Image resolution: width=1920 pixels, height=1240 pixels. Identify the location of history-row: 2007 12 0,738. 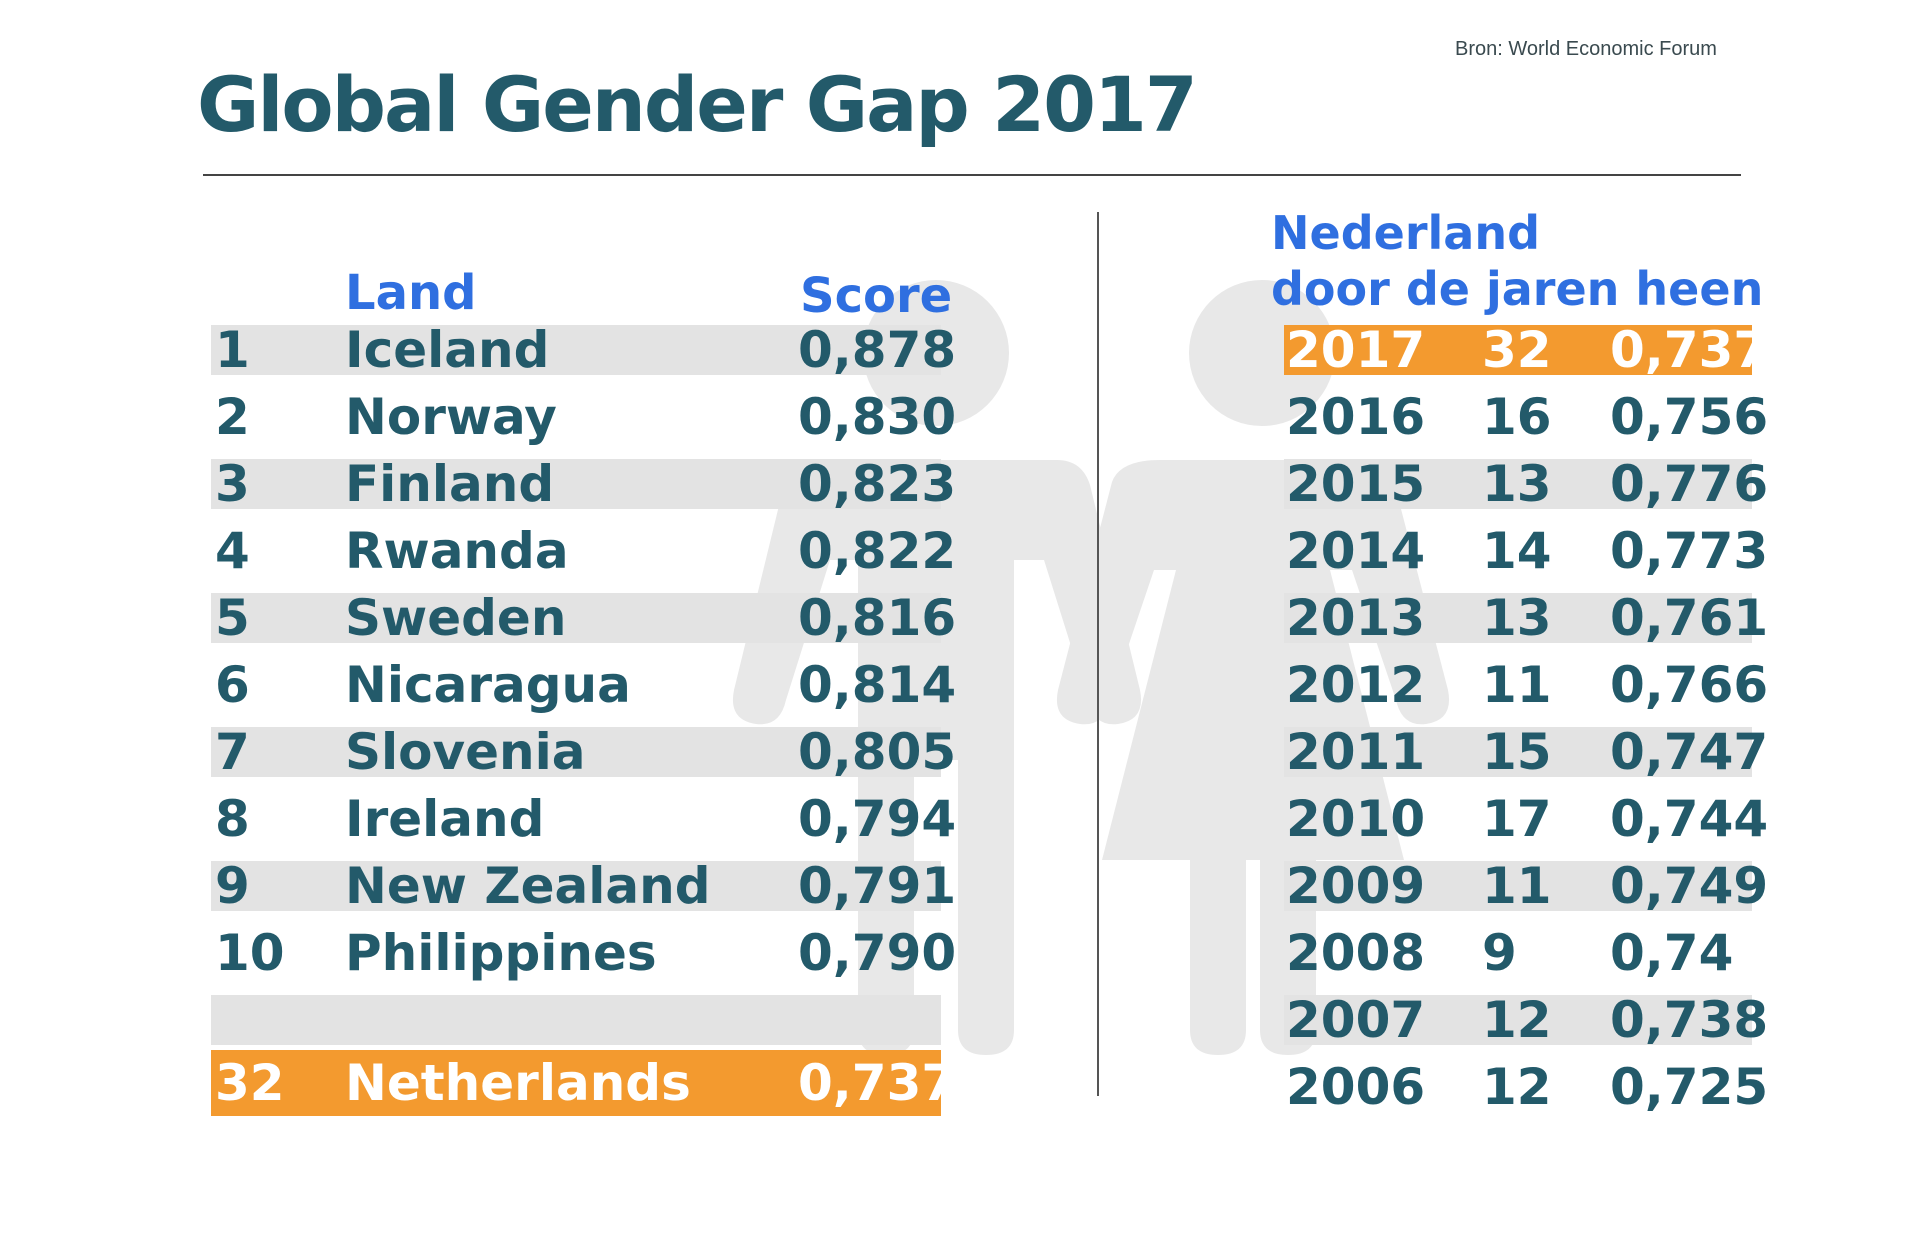
(1526, 1020).